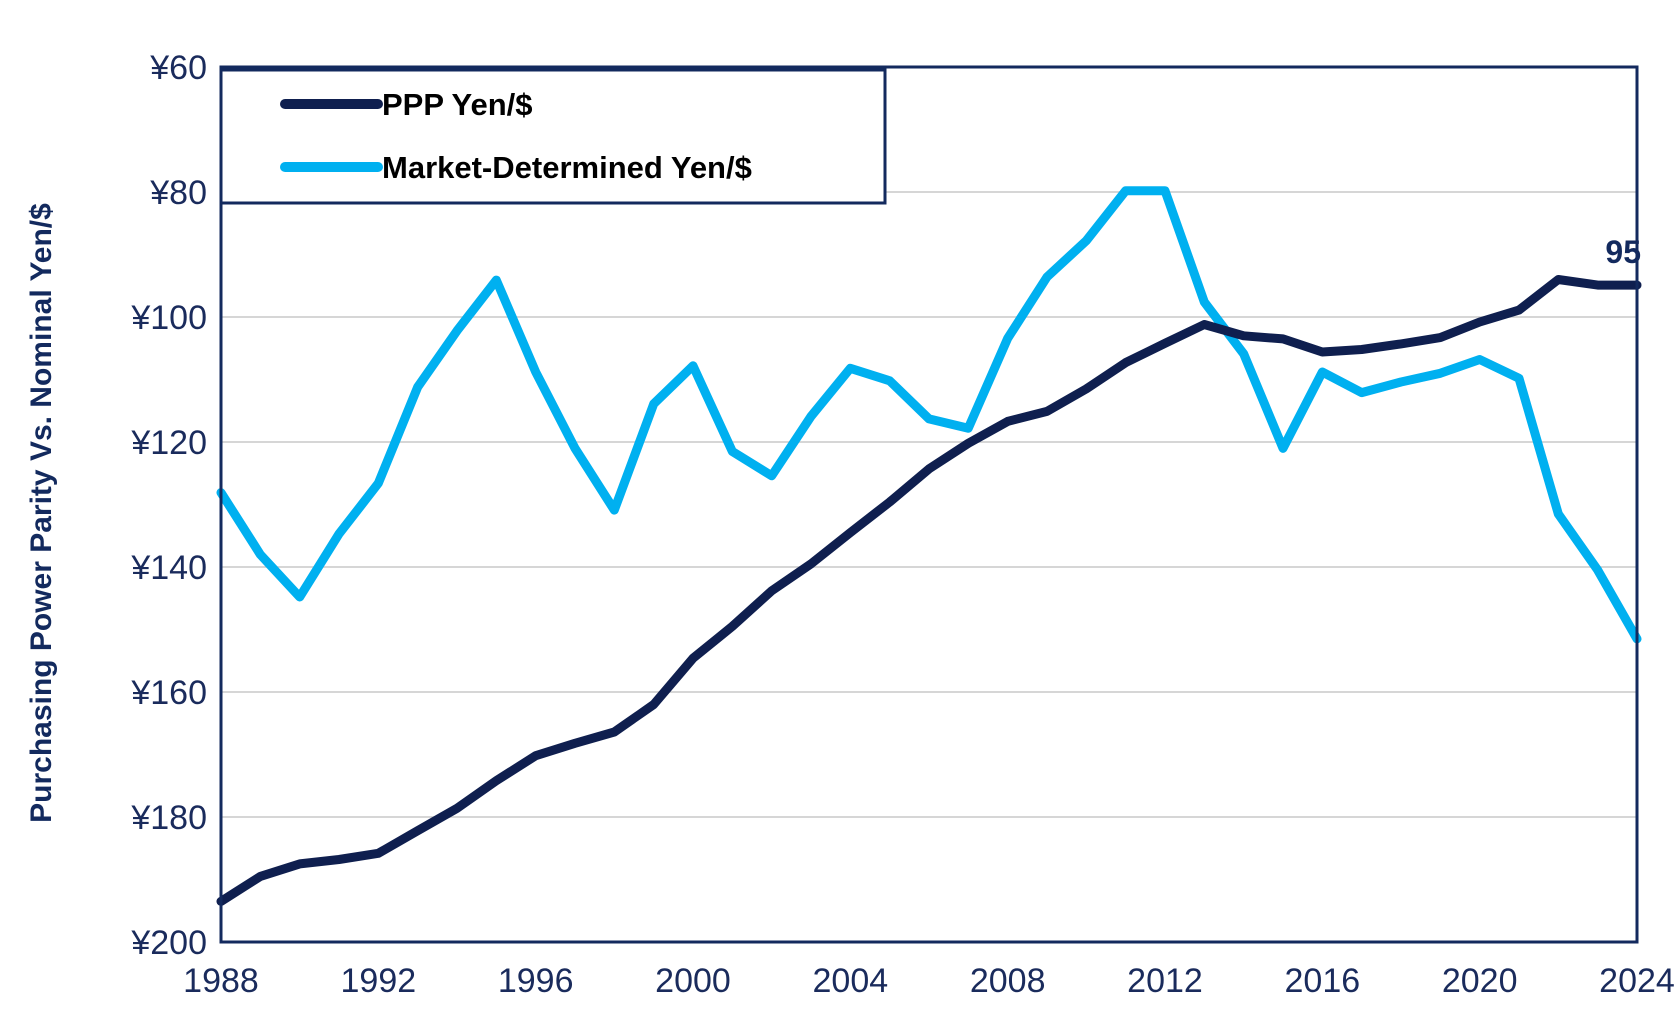  What do you see at coordinates (457, 104) in the screenshot?
I see `legend-label-ppp: PPP Yen/$` at bounding box center [457, 104].